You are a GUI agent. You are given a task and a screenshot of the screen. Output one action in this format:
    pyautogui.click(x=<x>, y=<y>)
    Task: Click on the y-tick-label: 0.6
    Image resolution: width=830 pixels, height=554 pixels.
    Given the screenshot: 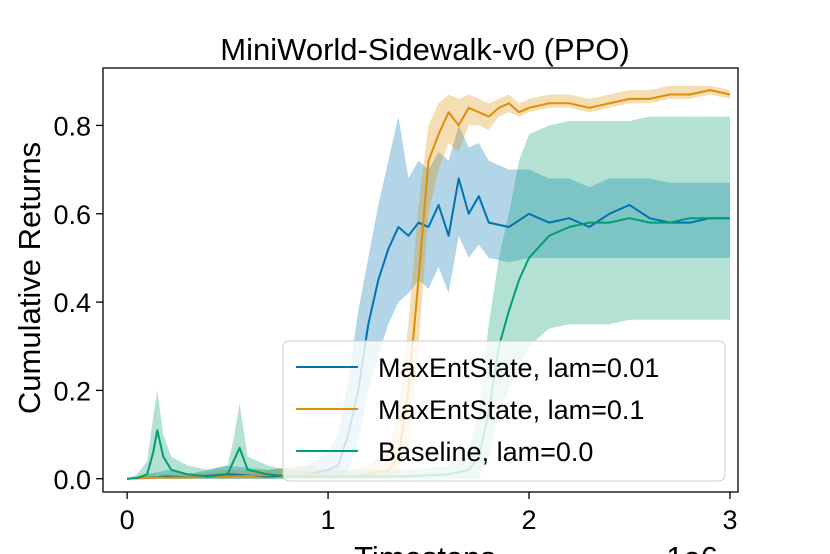 What is the action you would take?
    pyautogui.click(x=72, y=215)
    